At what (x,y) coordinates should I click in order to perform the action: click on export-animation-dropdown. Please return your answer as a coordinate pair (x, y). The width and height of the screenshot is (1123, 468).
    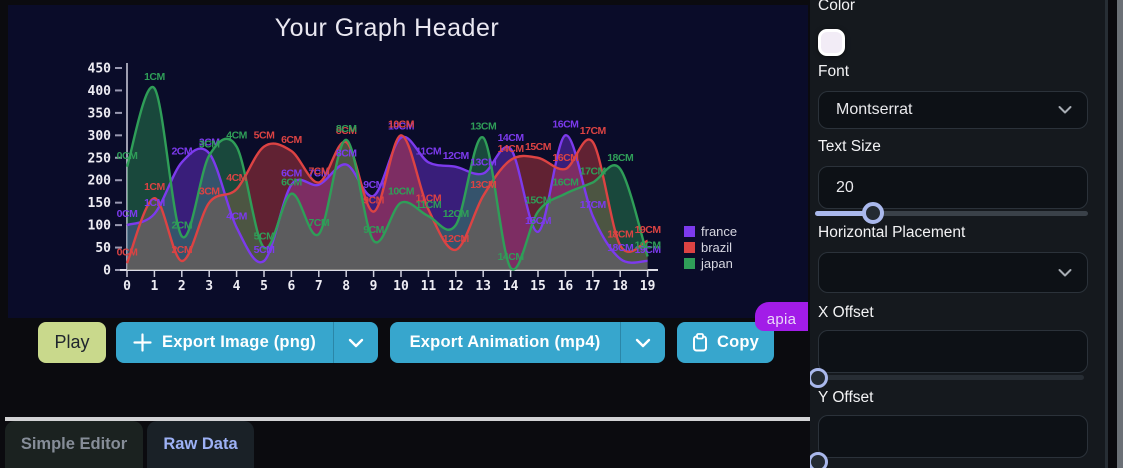
    Looking at the image, I should click on (642, 342).